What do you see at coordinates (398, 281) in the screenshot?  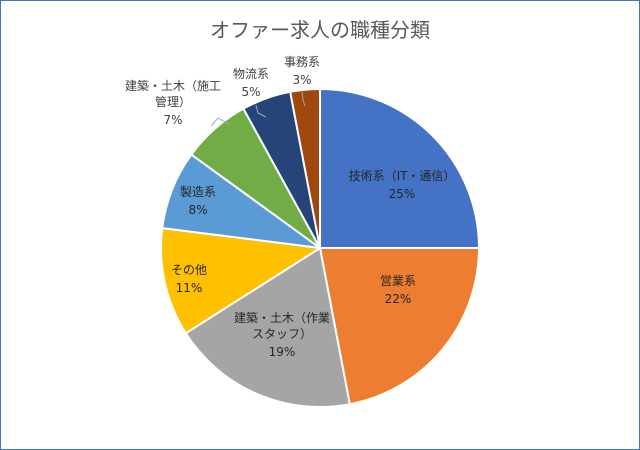 I see `slice-name-label: 営業系` at bounding box center [398, 281].